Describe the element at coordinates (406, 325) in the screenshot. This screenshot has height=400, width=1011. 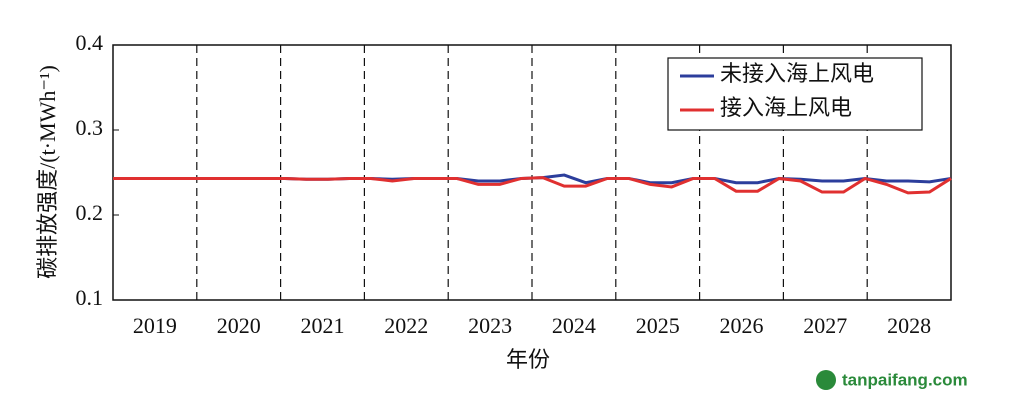
I see `x-tick-label: 2022` at that location.